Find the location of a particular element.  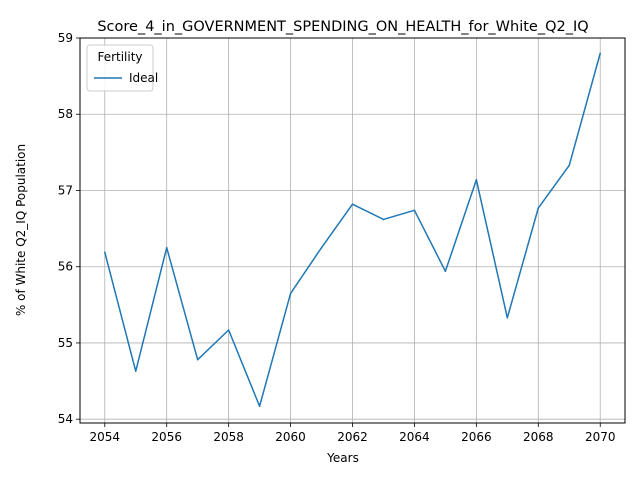

x-tick-label: 2064 is located at coordinates (414, 437).